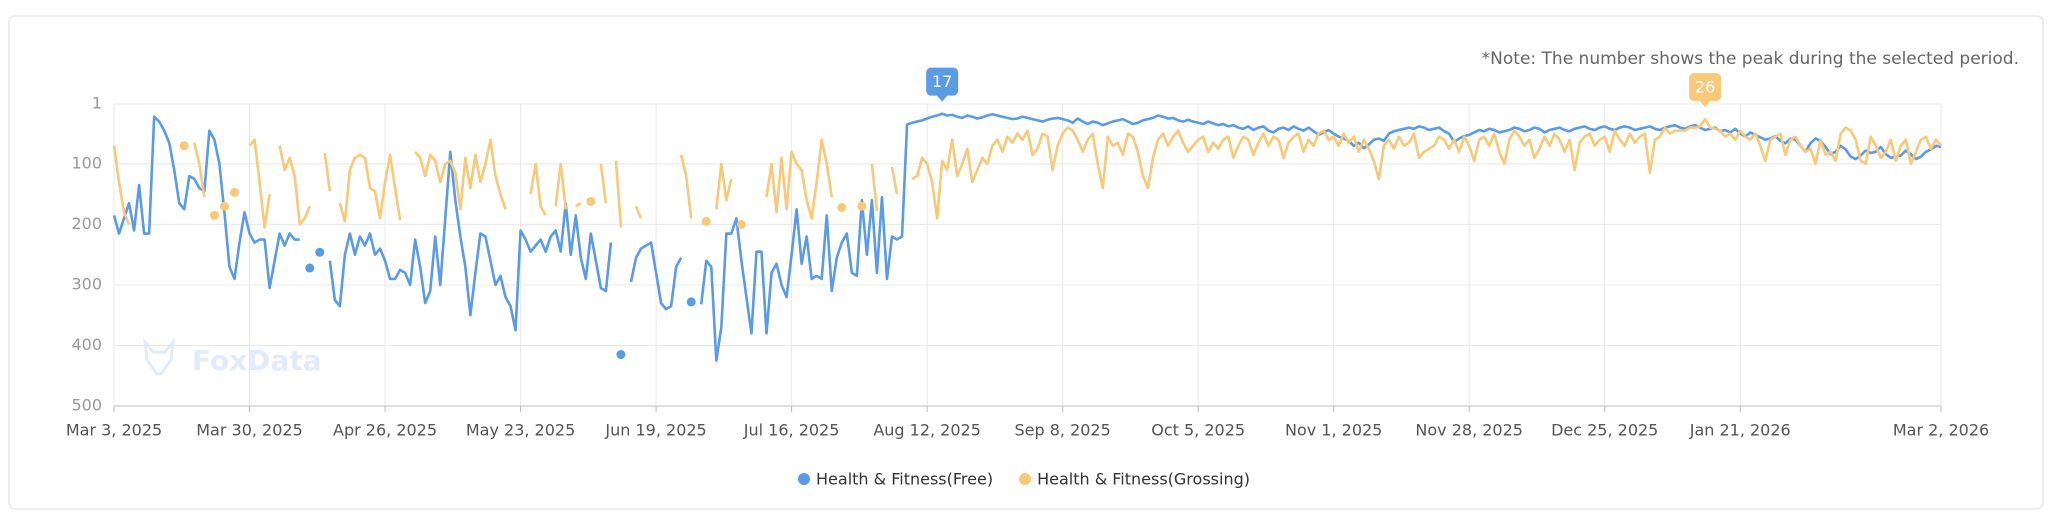 The height and width of the screenshot is (522, 2048). I want to click on y-tick-label: 500, so click(86, 405).